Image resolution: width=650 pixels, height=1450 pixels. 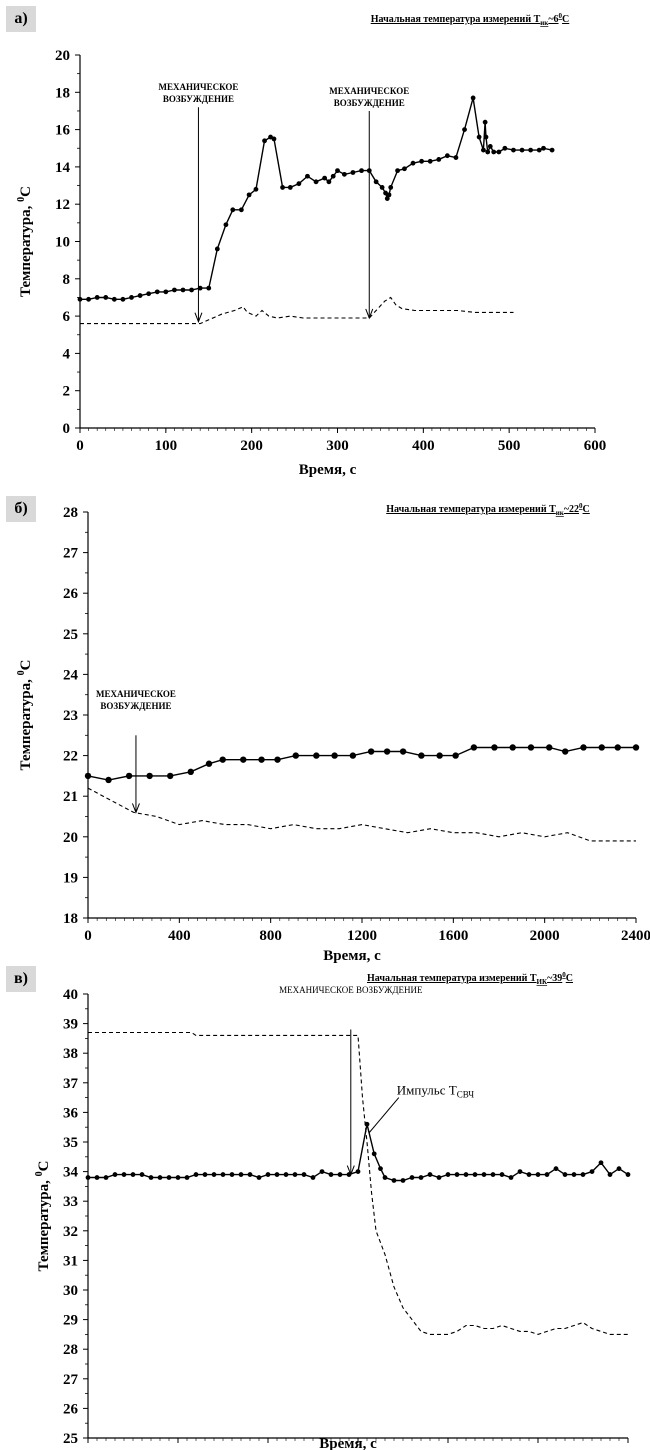 What do you see at coordinates (25, 241) in the screenshot?
I see `y-axis-label: Температура, 0С` at bounding box center [25, 241].